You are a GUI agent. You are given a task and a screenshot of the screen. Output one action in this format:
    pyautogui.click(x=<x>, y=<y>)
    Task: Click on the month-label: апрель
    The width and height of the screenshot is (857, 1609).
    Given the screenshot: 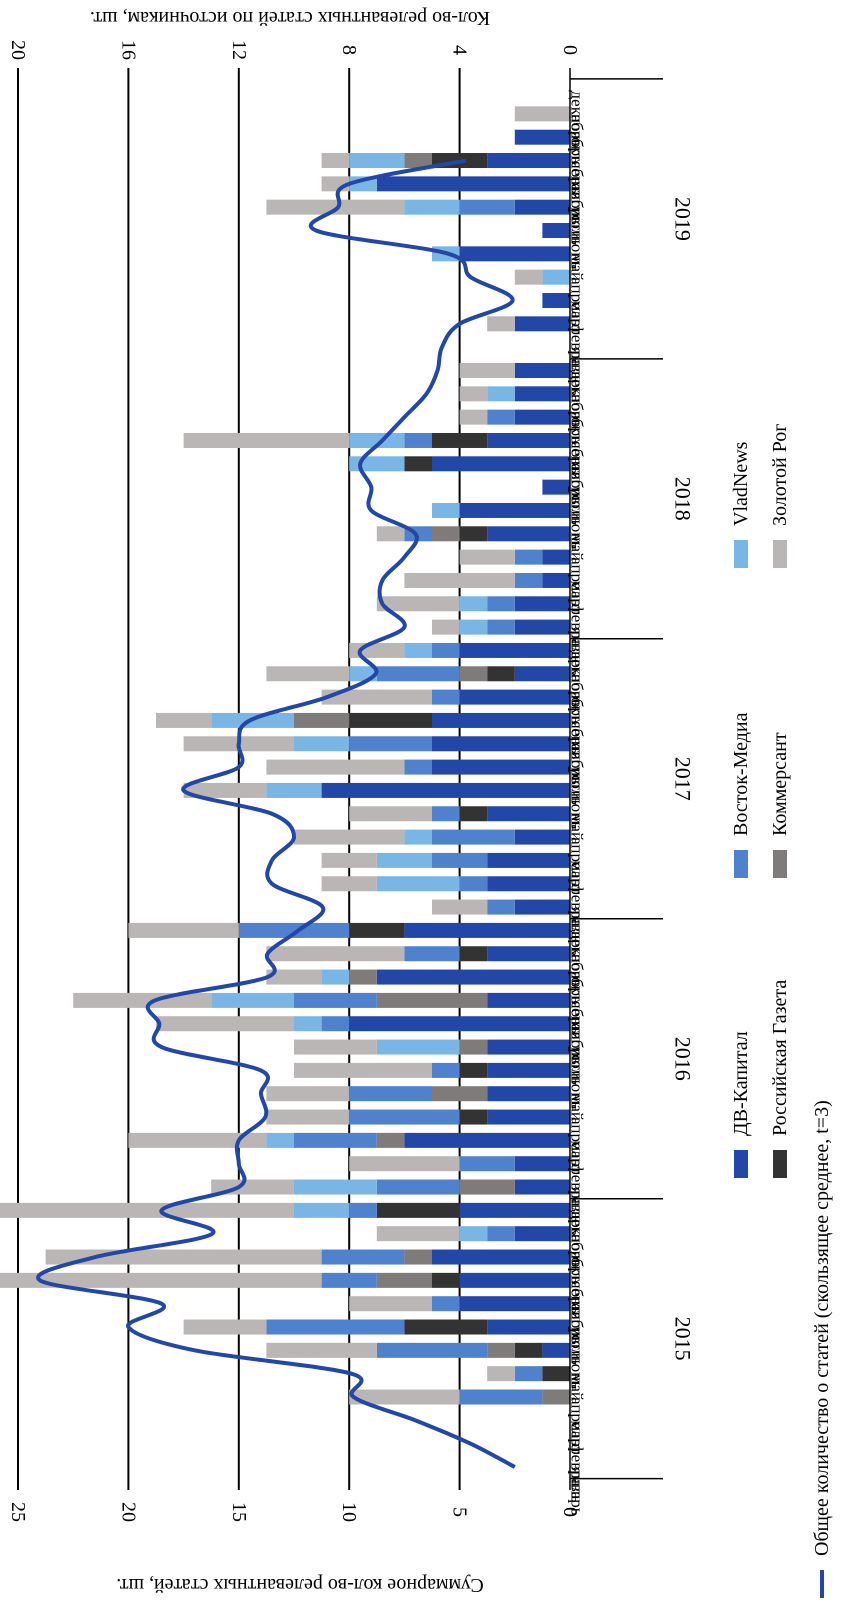 What is the action you would take?
    pyautogui.click(x=577, y=1141)
    